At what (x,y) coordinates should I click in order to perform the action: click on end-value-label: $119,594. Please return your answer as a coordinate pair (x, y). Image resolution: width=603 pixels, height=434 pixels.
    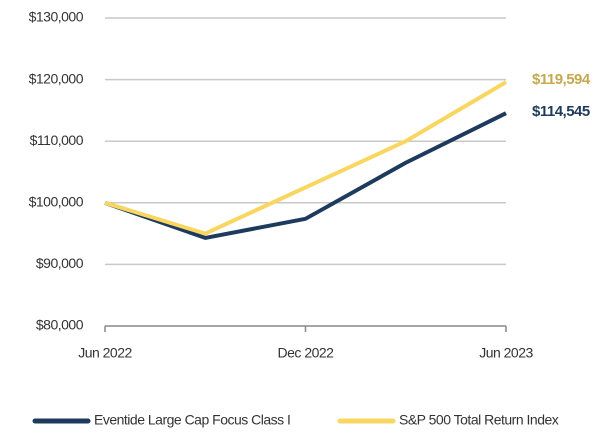
    Looking at the image, I should click on (561, 79).